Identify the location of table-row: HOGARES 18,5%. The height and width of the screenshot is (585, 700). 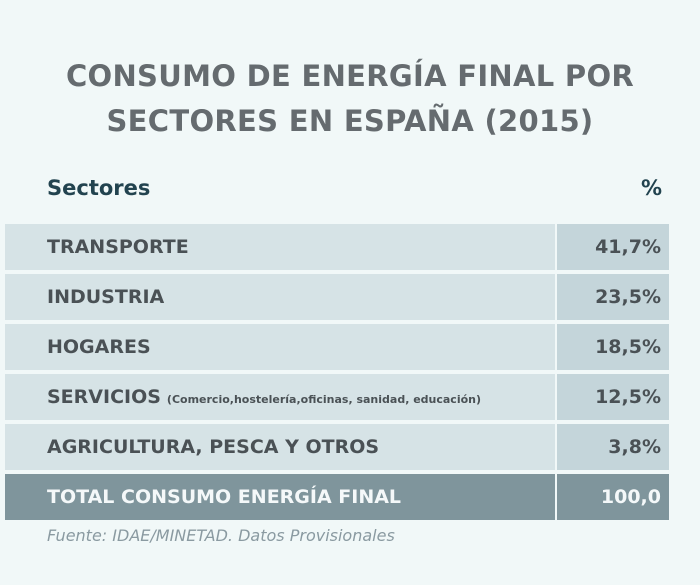
(337, 347).